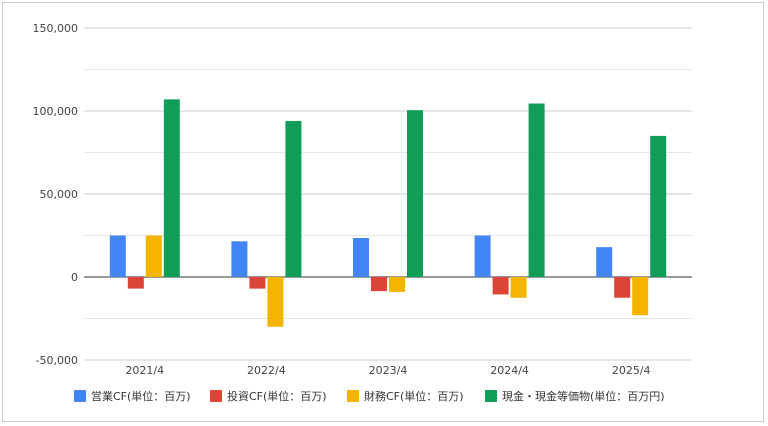 The height and width of the screenshot is (426, 768). I want to click on legend-item: 営業CF(単位：百万), so click(132, 396).